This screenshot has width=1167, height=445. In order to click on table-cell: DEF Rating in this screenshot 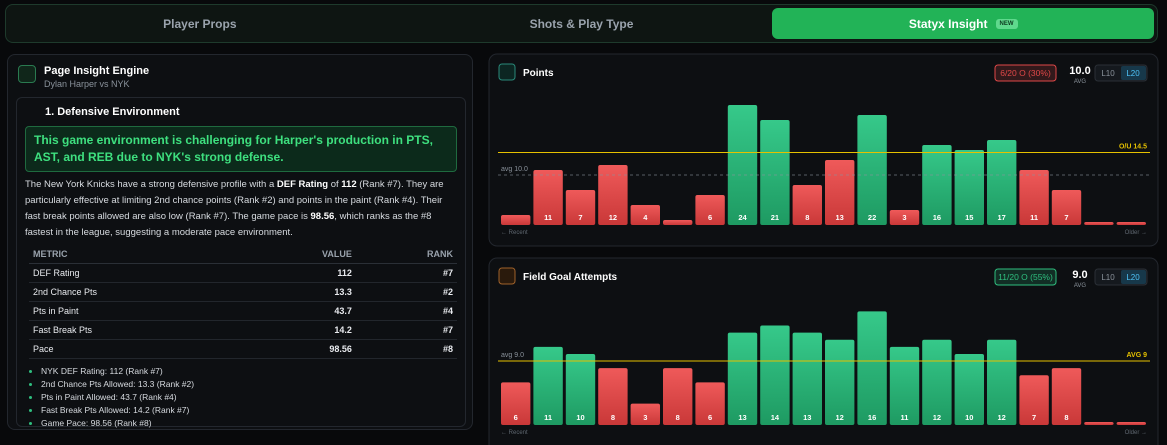, I will do `click(136, 273)`.